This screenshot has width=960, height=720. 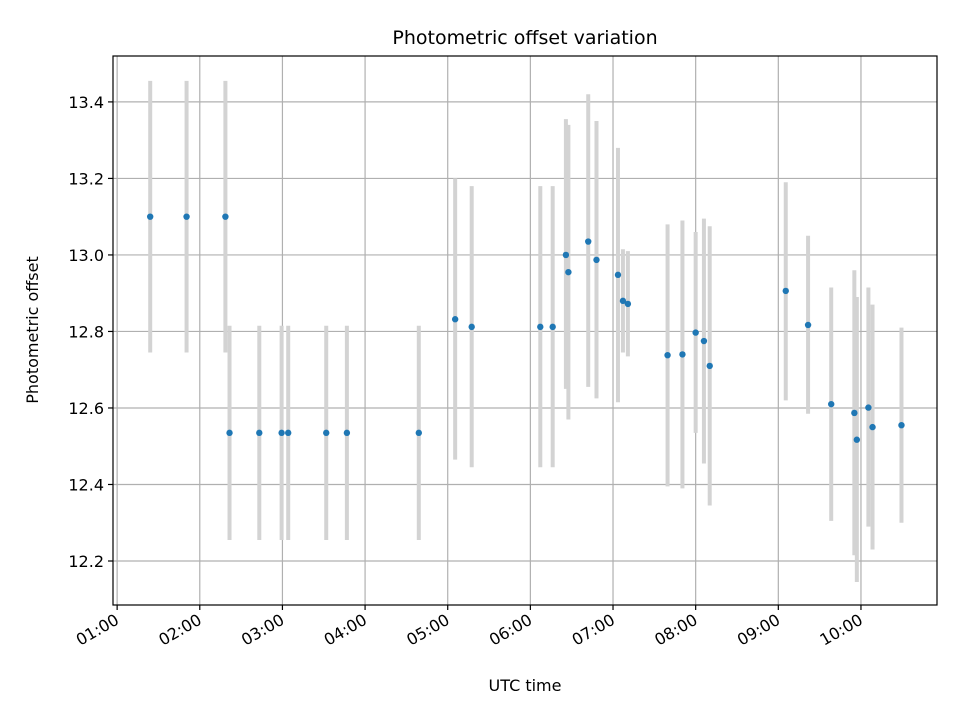 What do you see at coordinates (86, 255) in the screenshot?
I see `y-tick-label: 13.0` at bounding box center [86, 255].